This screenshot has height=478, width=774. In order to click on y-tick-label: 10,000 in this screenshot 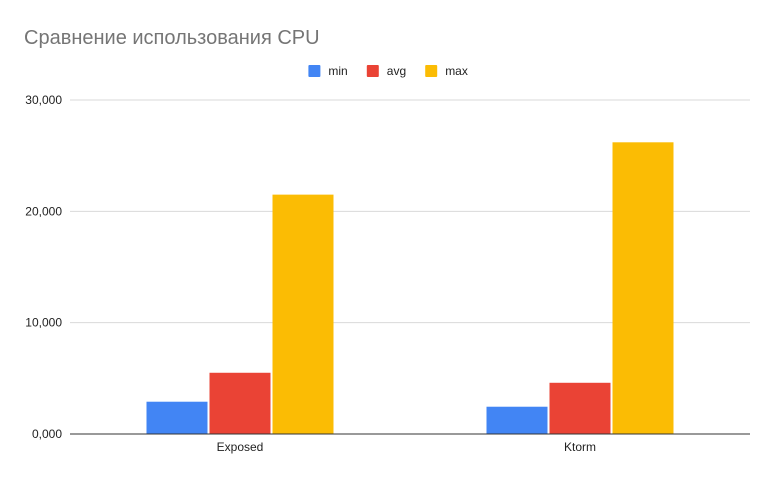, I will do `click(43, 323)`.